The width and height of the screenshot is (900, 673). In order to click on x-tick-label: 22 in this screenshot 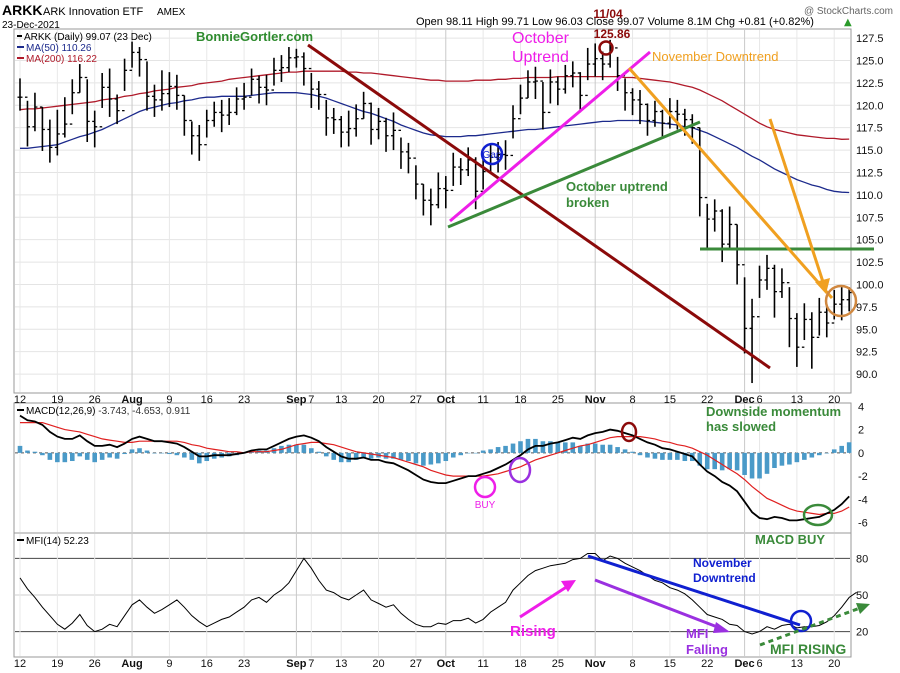, I will do `click(707, 400)`.